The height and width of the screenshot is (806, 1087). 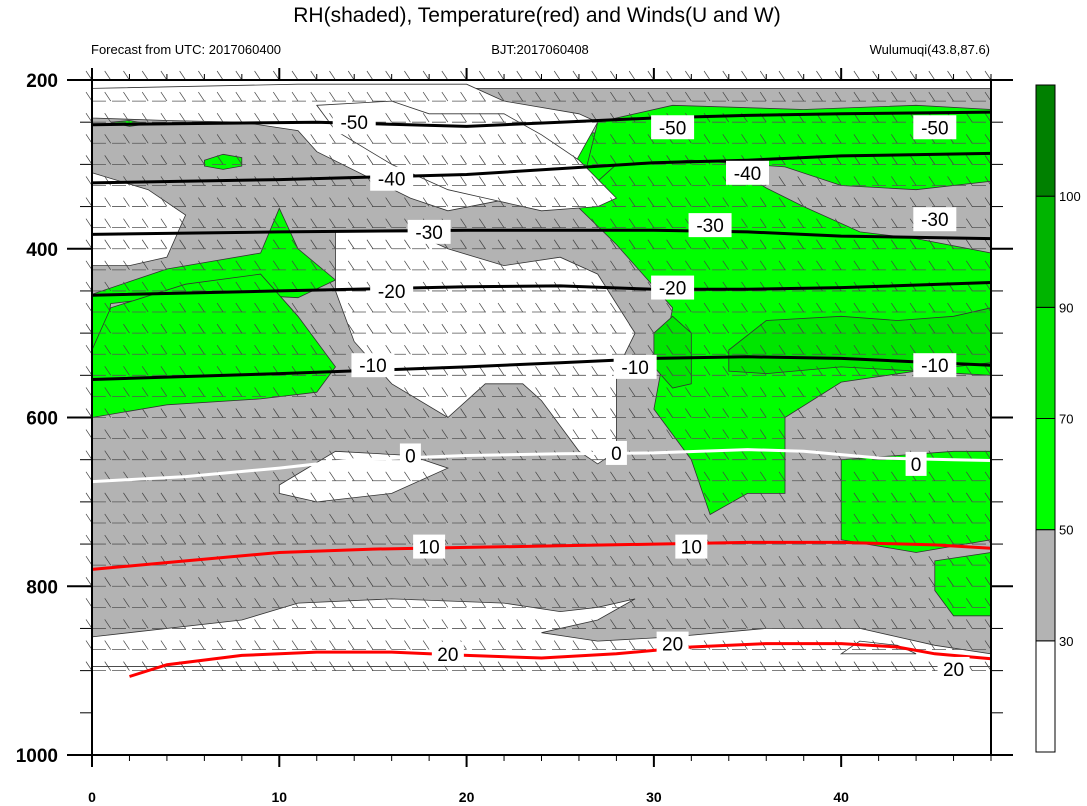 What do you see at coordinates (391, 180) in the screenshot?
I see `contour-label-text: -40` at bounding box center [391, 180].